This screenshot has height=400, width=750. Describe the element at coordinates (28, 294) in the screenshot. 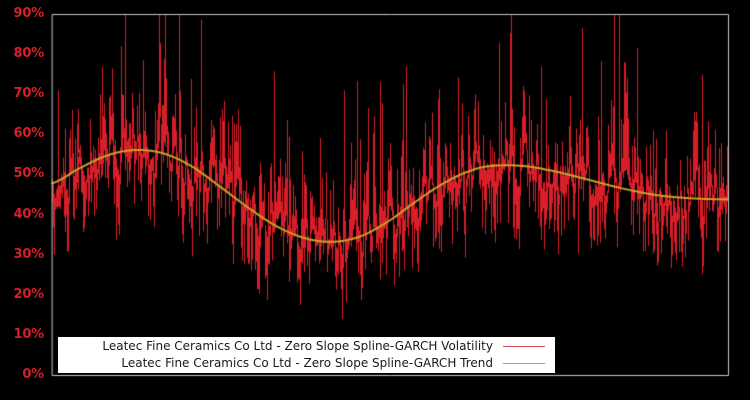

I see `y-axis-tick-label: 20%` at that location.